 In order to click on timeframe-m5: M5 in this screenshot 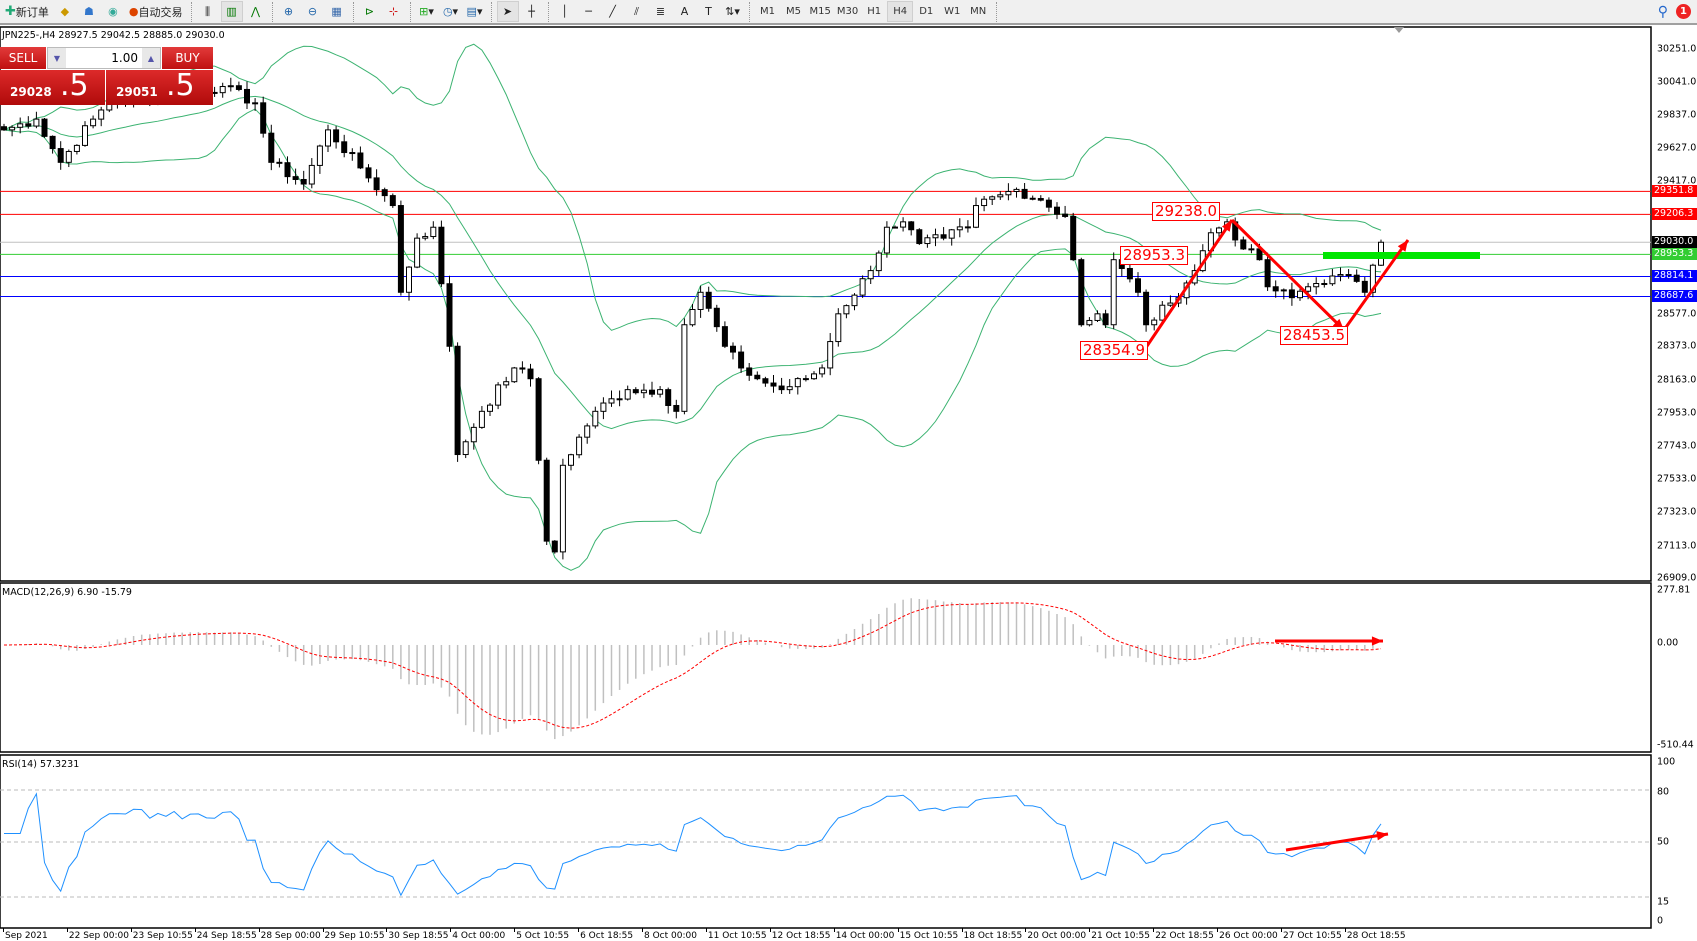, I will do `click(794, 11)`.